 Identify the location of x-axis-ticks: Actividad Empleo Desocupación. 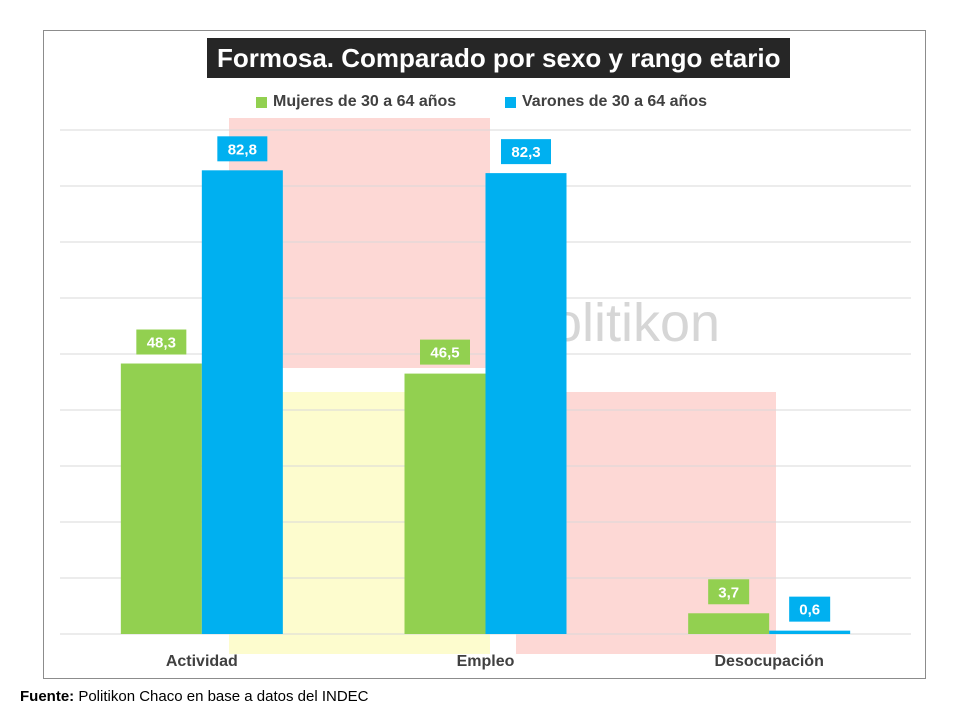
(495, 661).